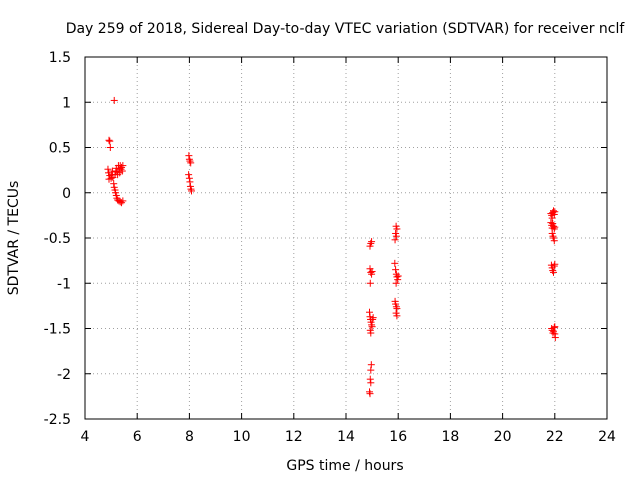 This screenshot has width=640, height=480. I want to click on y-tick-label: -1, so click(64, 284).